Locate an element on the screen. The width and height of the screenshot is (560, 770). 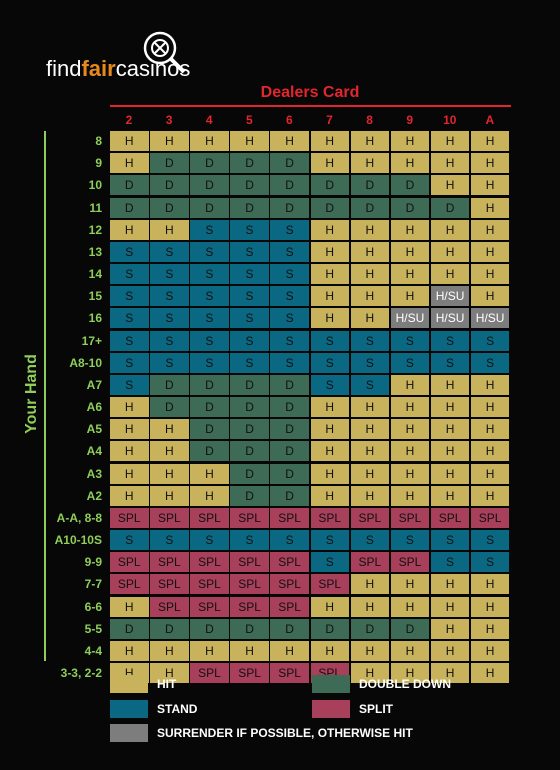
row-label: 3-3, 2-2 is located at coordinates (81, 673).